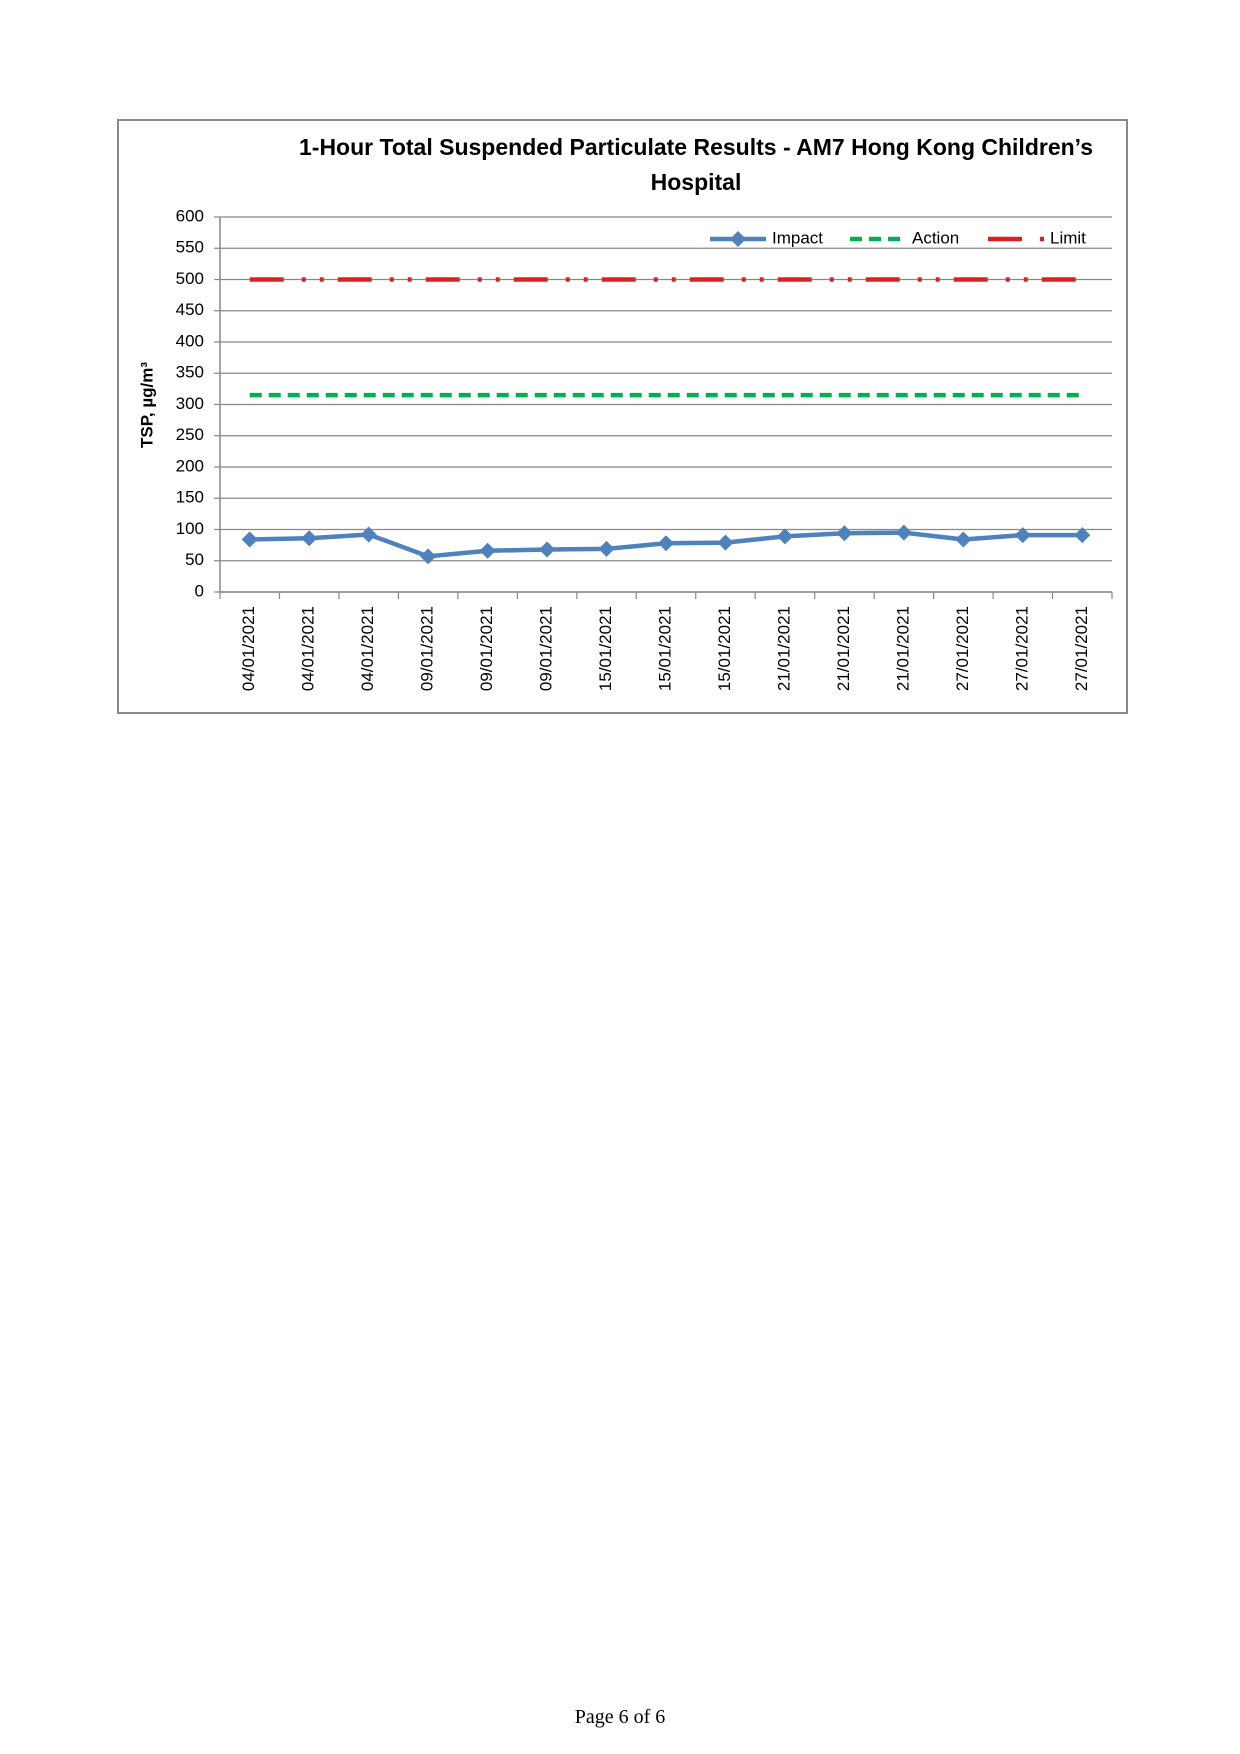  Describe the element at coordinates (738, 239) in the screenshot. I see `legend-marker` at that location.